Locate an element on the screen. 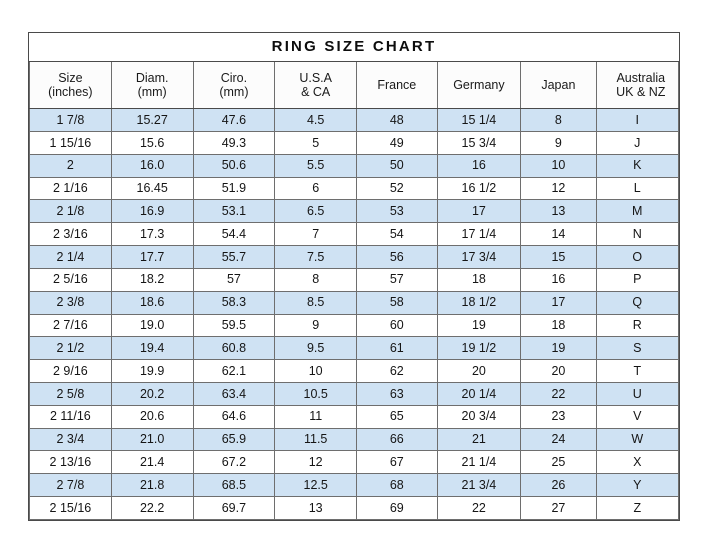 The image size is (708, 549). cell-circ: 50.6 is located at coordinates (234, 165).